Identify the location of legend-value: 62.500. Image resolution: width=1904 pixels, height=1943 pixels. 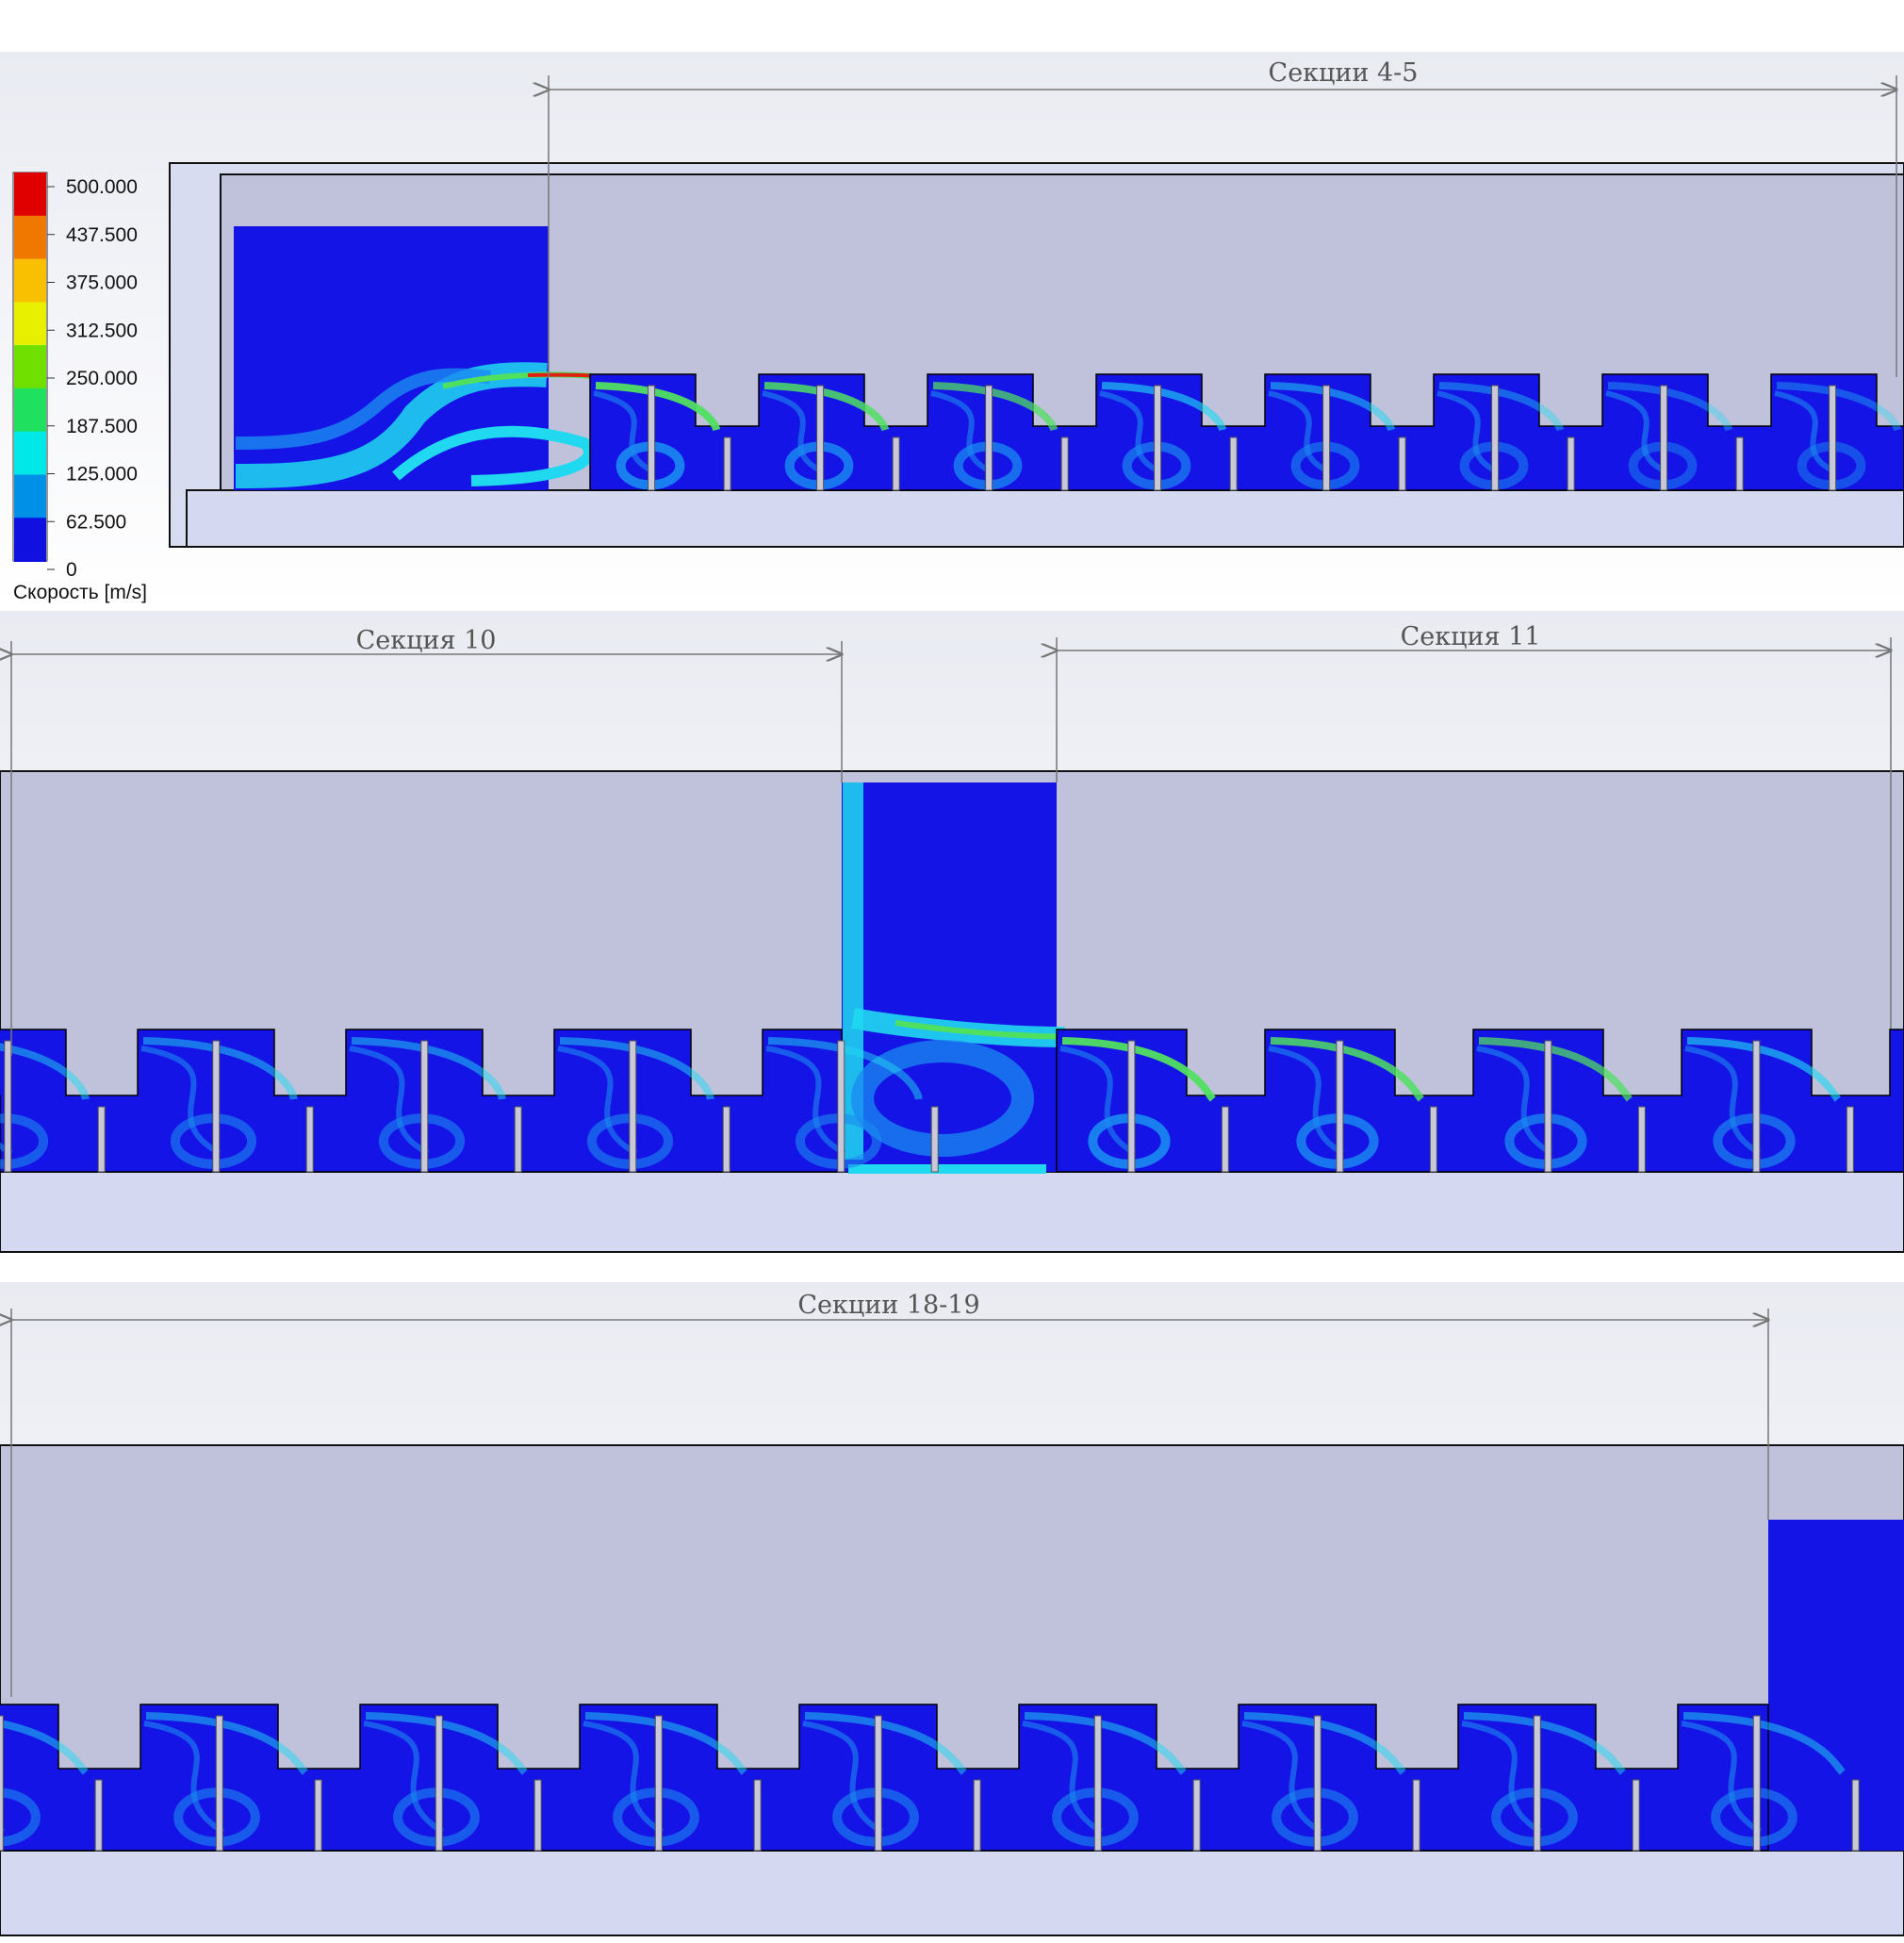
(96, 522).